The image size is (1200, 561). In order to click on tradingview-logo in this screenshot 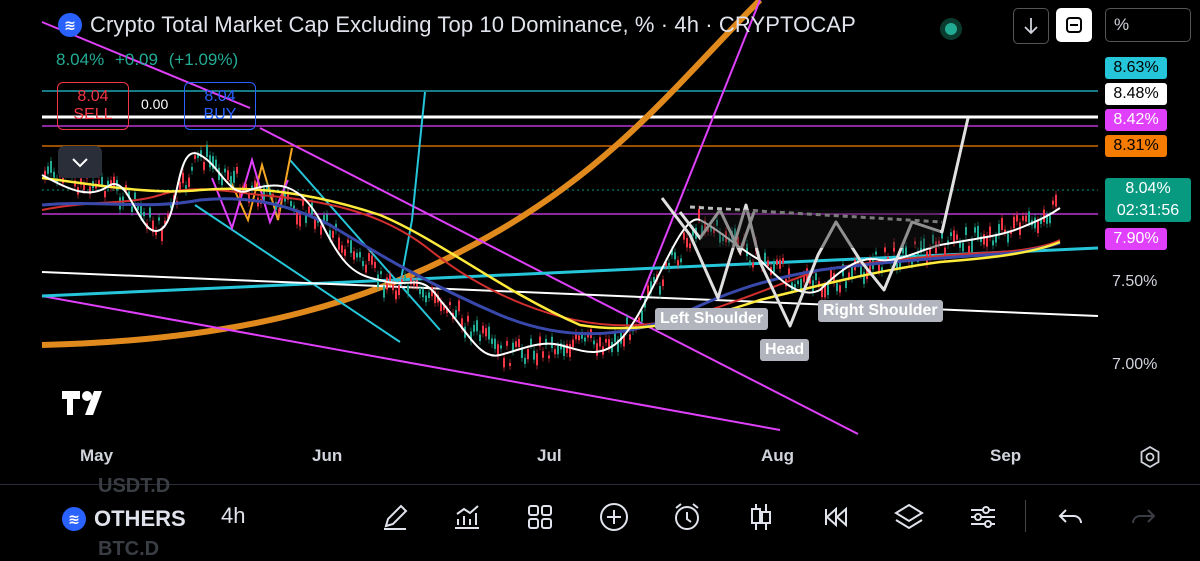, I will do `click(84, 405)`.